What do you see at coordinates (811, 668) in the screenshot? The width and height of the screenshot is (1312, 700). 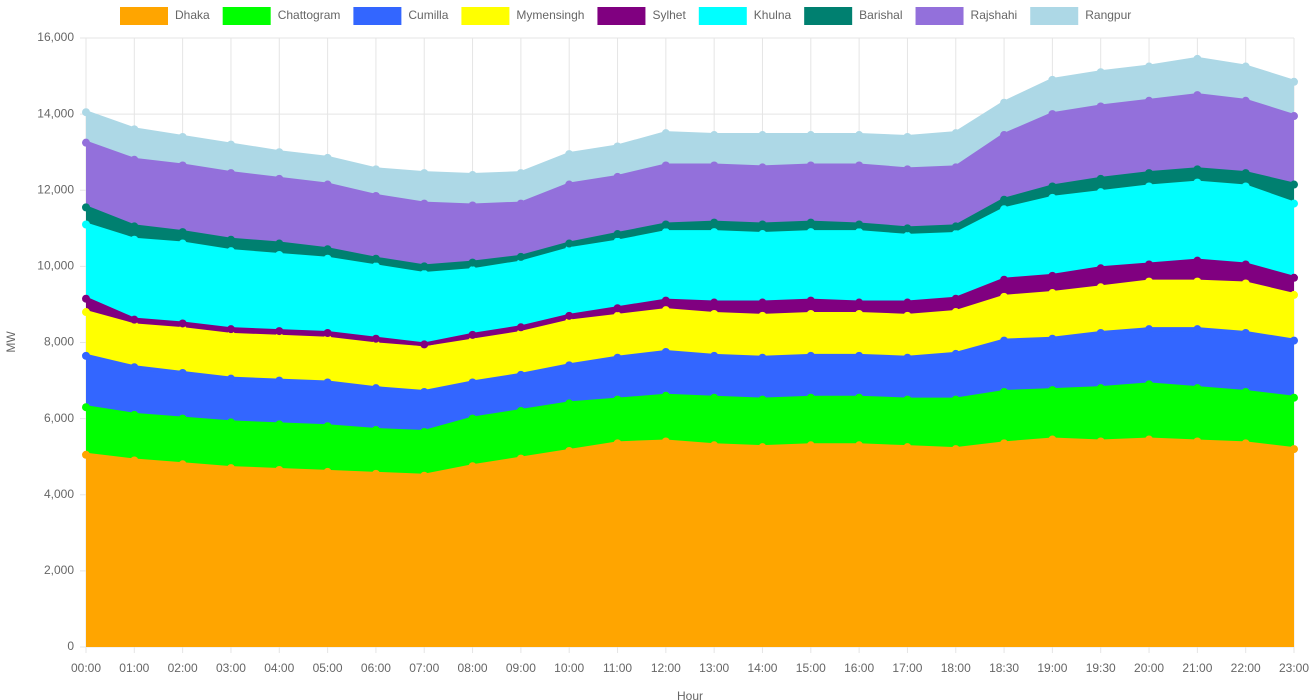 I see `x-tick-label: 15:00` at bounding box center [811, 668].